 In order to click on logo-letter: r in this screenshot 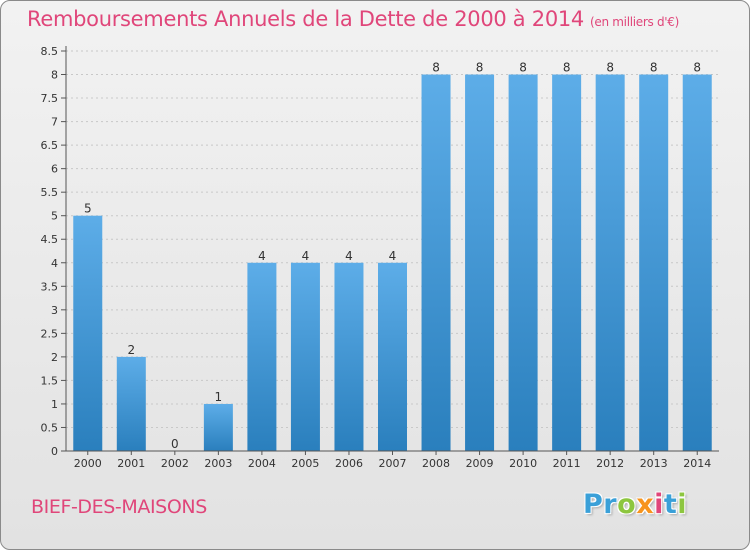, I will do `click(610, 504)`.